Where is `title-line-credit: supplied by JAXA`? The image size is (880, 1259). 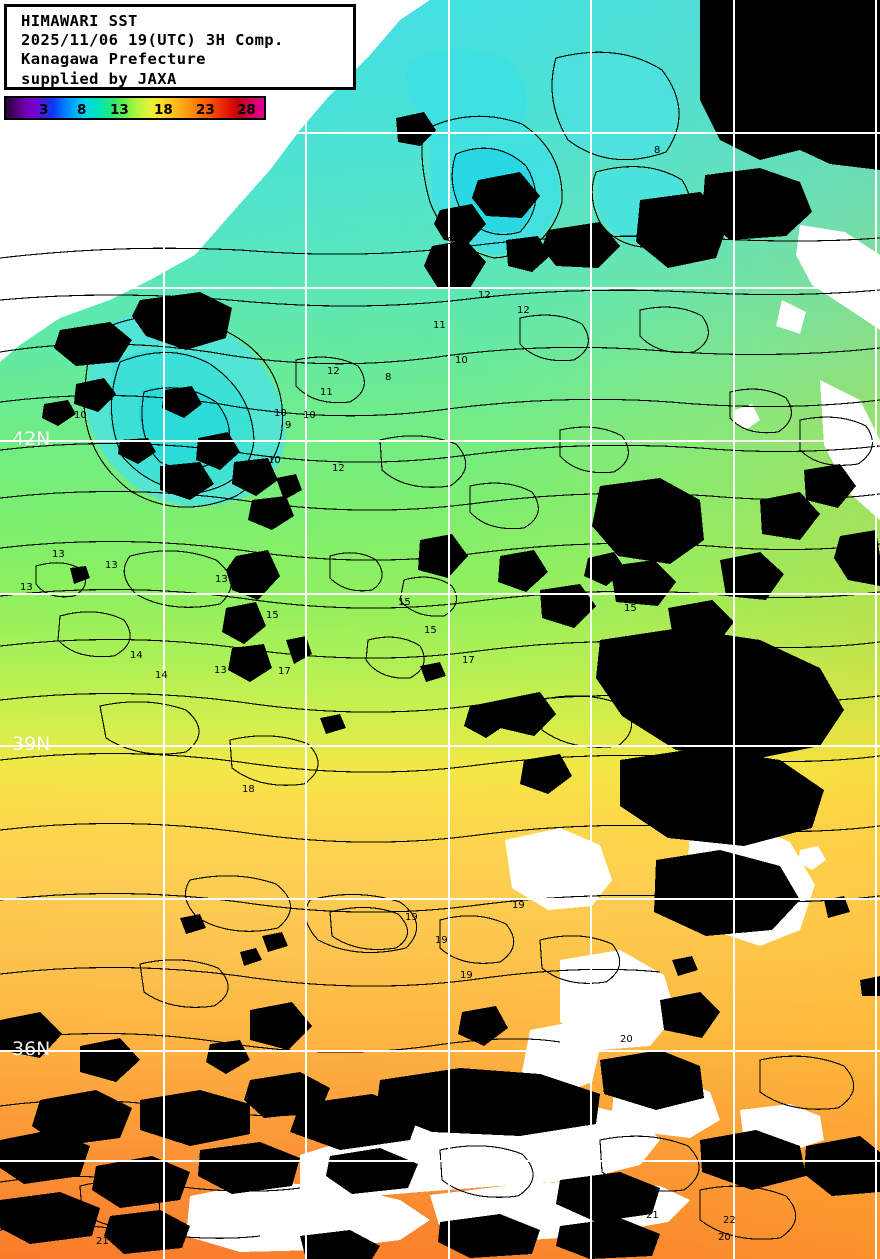
title-line-credit: supplied by JAXA is located at coordinates (99, 78).